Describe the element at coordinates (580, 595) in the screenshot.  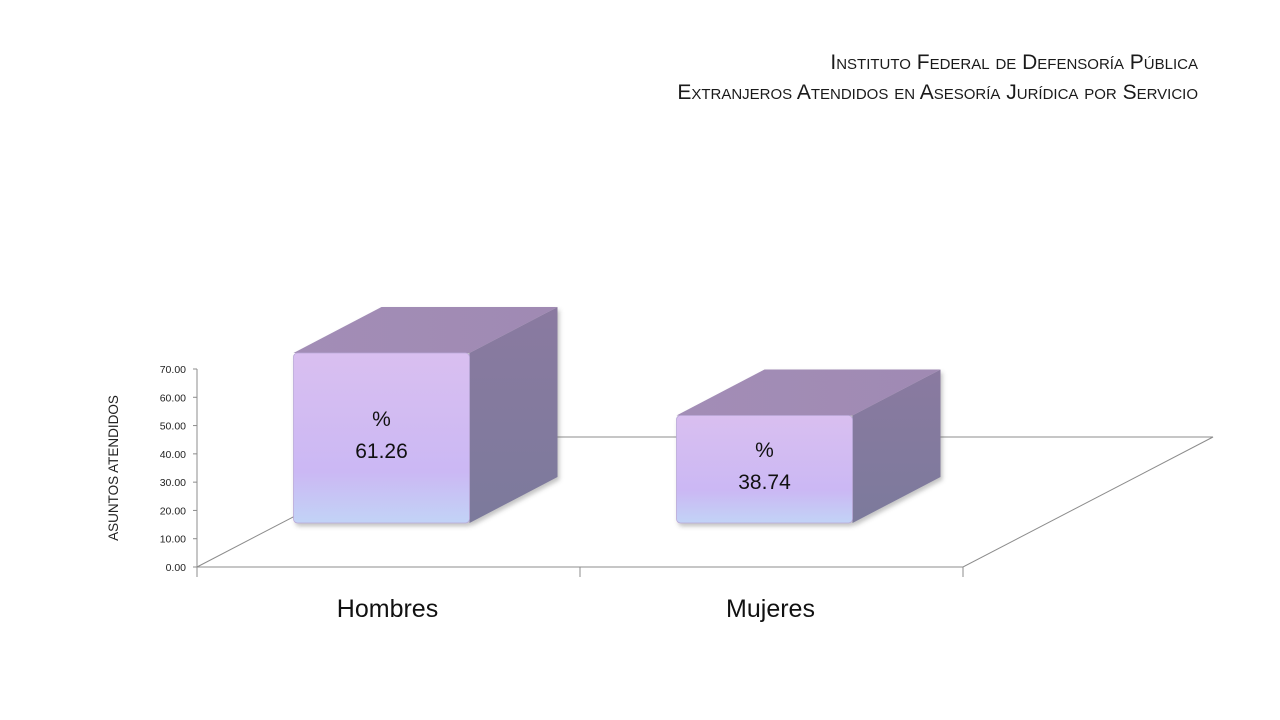
I see `x-axis: Hombres Mujeres` at that location.